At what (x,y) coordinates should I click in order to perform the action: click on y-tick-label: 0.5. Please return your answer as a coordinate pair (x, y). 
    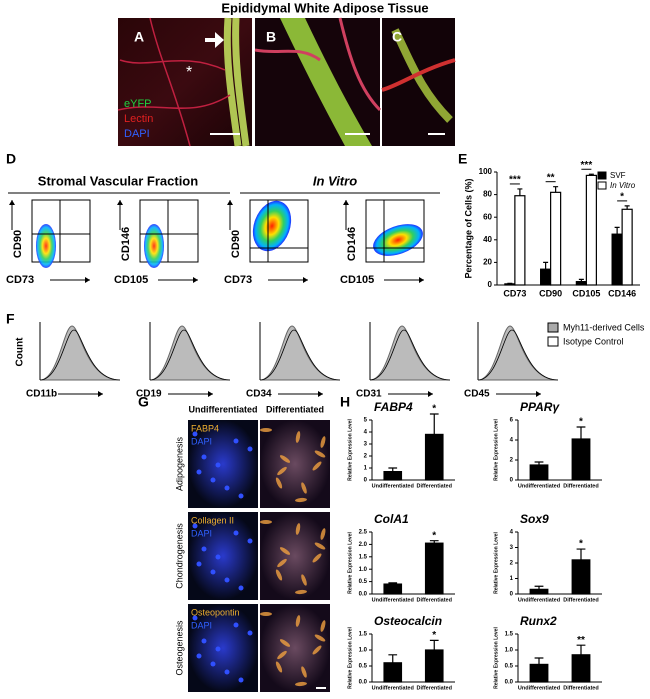
    Looking at the image, I should click on (363, 582).